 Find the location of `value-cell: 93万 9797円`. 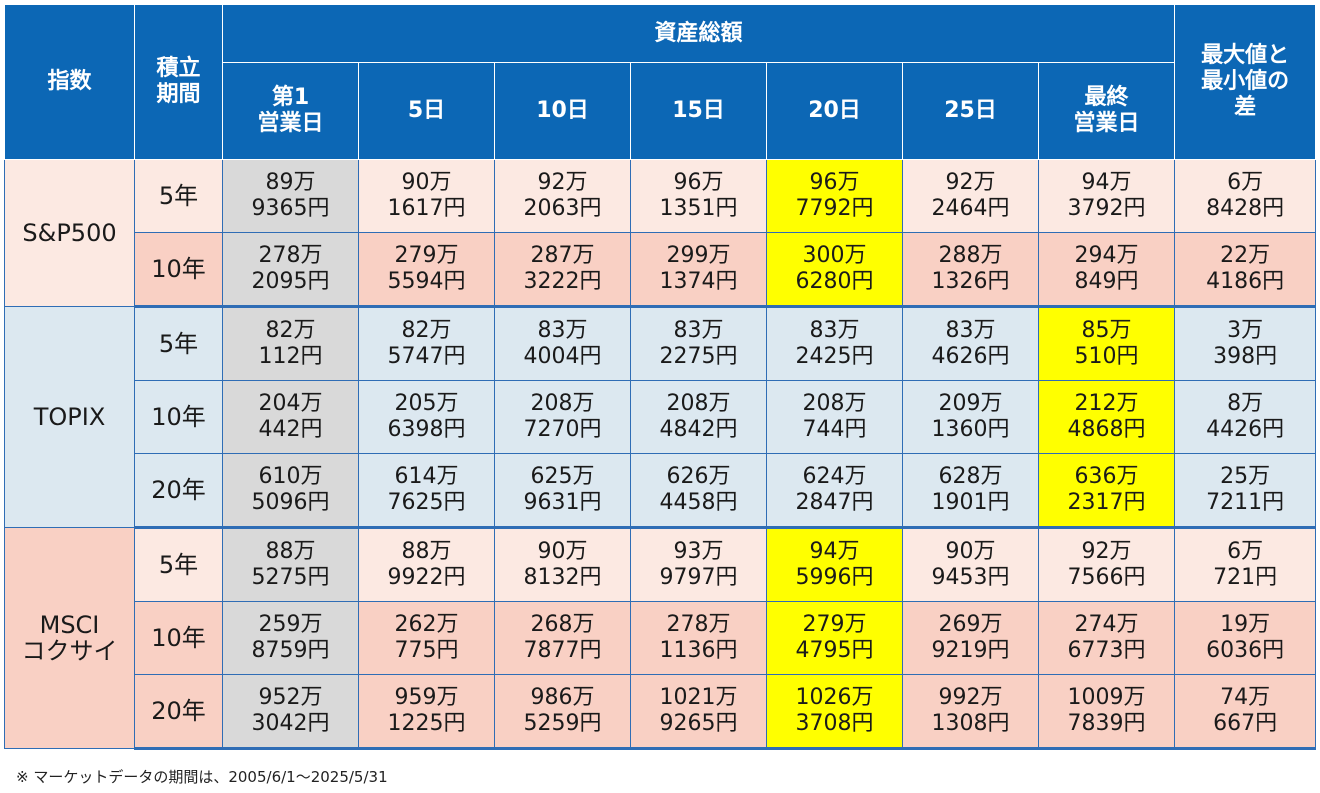

value-cell: 93万 9797円 is located at coordinates (698, 564).